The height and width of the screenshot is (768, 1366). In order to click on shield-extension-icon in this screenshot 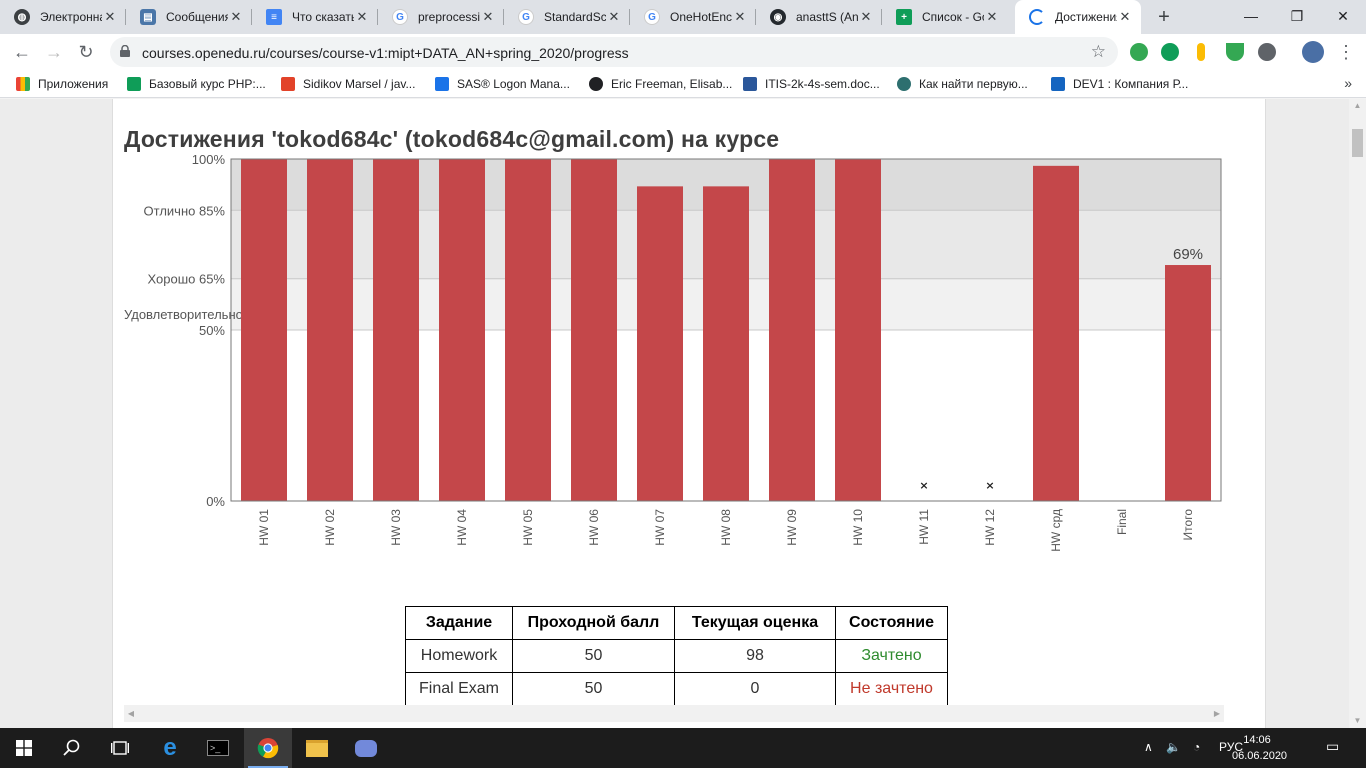, I will do `click(1139, 52)`.